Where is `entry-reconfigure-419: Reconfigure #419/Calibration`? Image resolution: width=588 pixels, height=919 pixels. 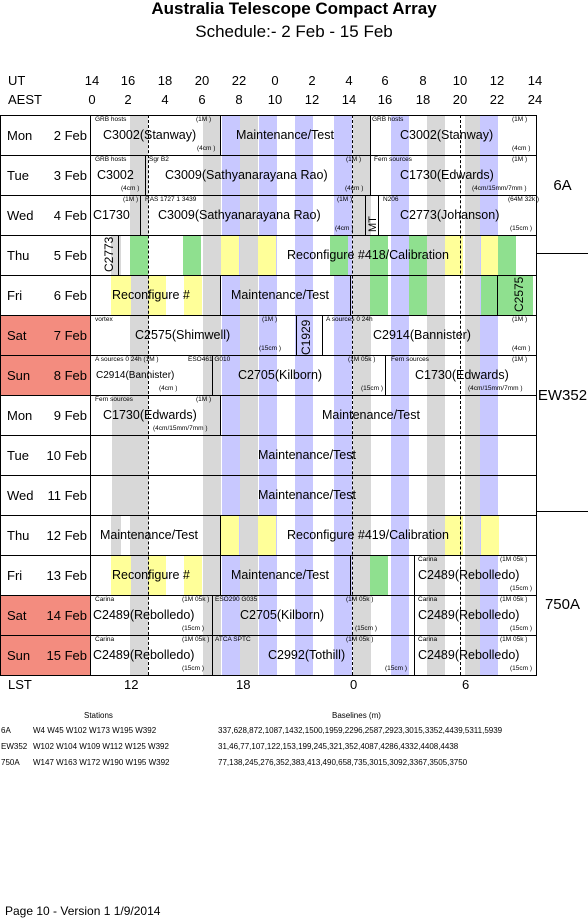
entry-reconfigure-419: Reconfigure #419/Calibration is located at coordinates (368, 535).